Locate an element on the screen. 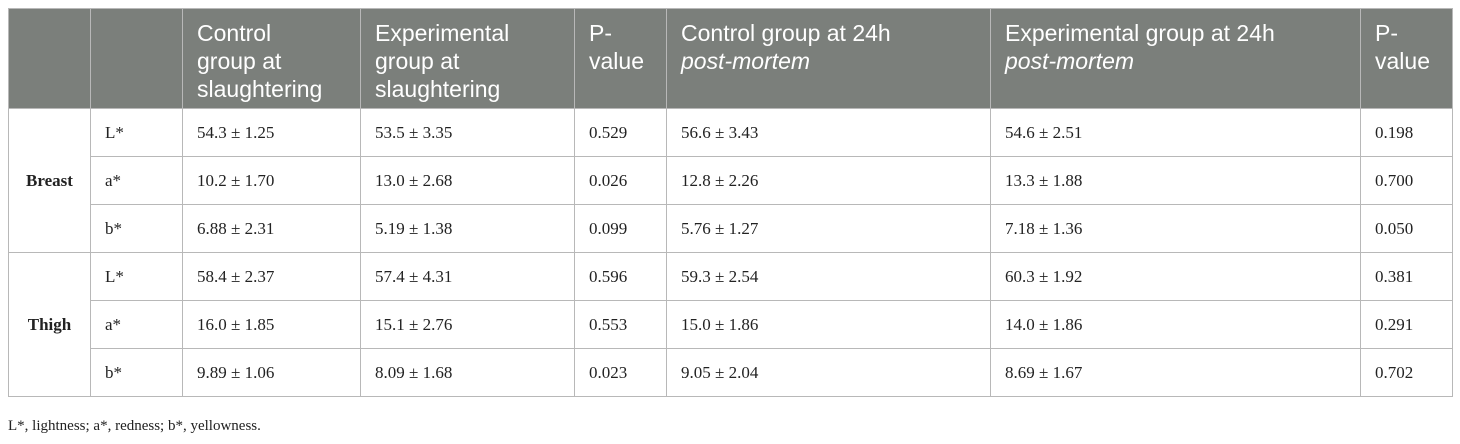  header-control-24h: Control group at 24h post-mortem is located at coordinates (828, 58).